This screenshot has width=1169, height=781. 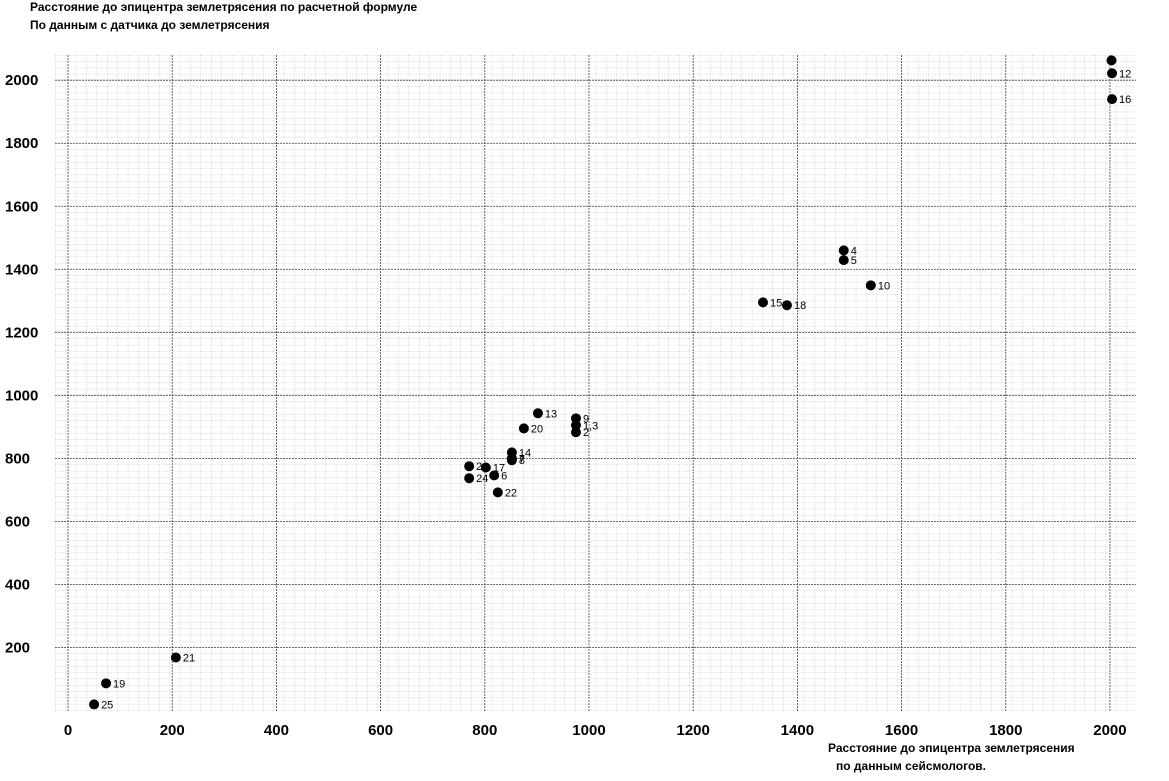 What do you see at coordinates (951, 748) in the screenshot?
I see `x-axis-title: Расстояние до эпицентра землетрясения` at bounding box center [951, 748].